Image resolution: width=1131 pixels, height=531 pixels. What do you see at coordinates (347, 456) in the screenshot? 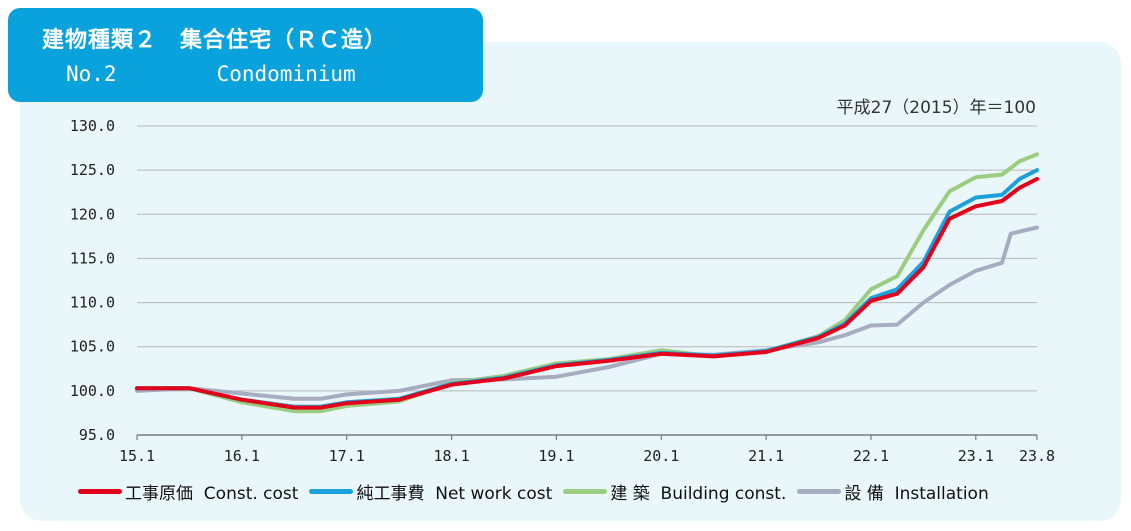
I see `x-tick-label: 17.1` at bounding box center [347, 456].